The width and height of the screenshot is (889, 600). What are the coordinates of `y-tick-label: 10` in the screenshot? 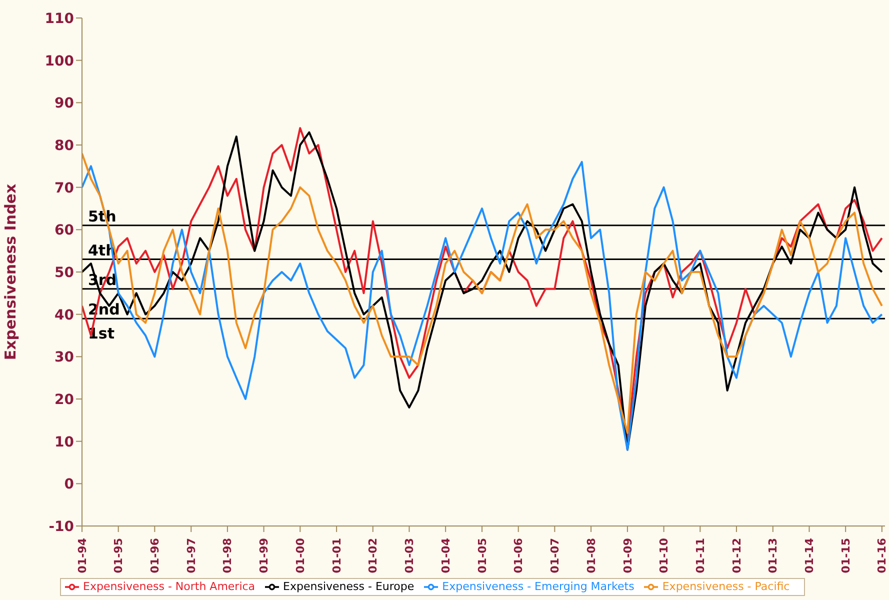 It's located at (64, 442).